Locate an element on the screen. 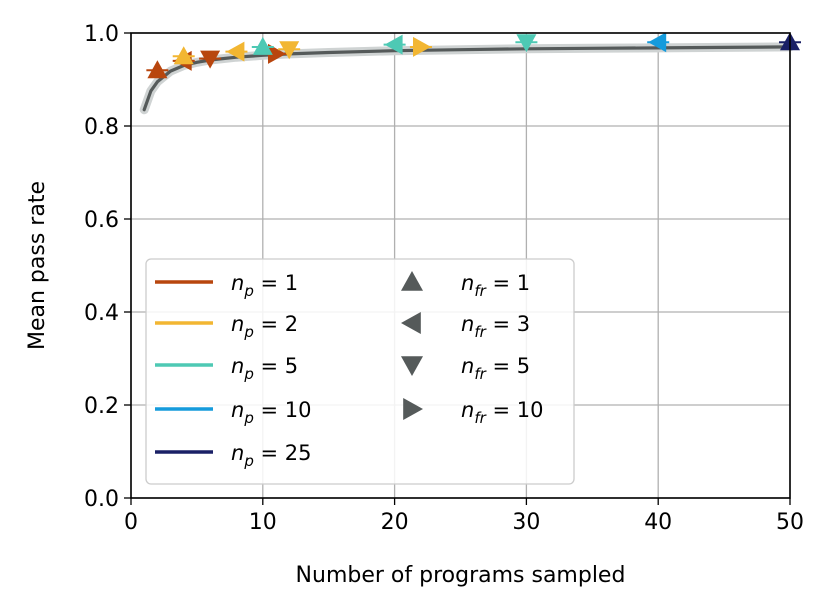  x-tick-label: 20 is located at coordinates (395, 522).